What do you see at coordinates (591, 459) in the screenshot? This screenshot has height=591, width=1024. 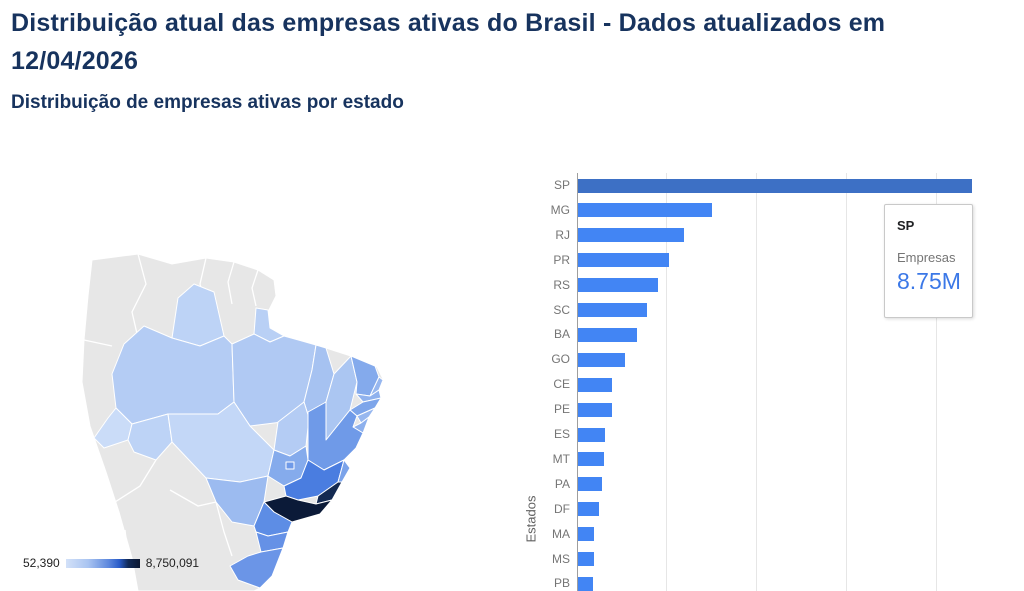 I see `bar-MT` at bounding box center [591, 459].